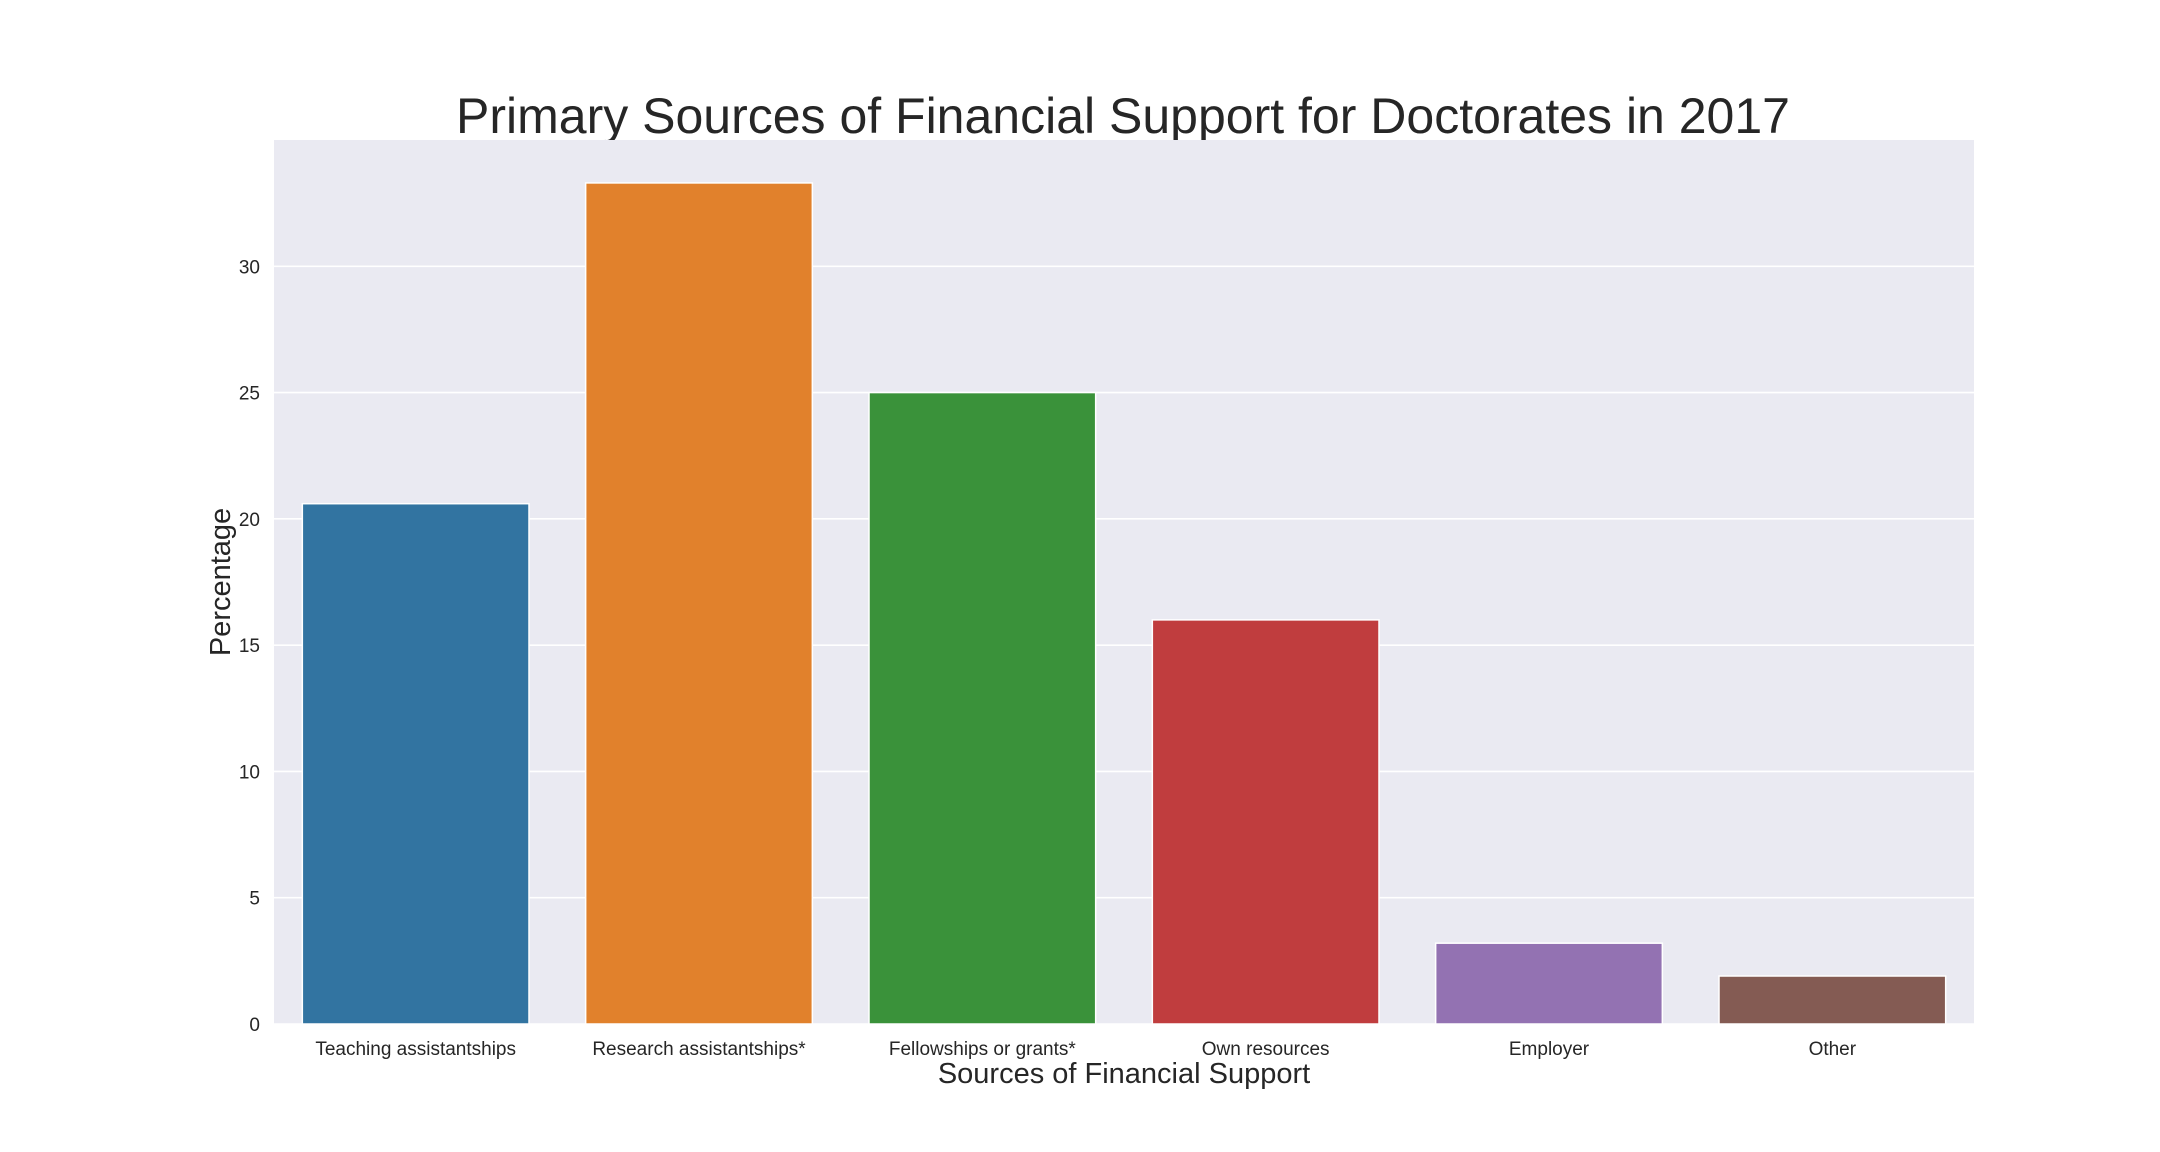 The width and height of the screenshot is (2160, 1152). I want to click on y-tick-label: 20, so click(249, 520).